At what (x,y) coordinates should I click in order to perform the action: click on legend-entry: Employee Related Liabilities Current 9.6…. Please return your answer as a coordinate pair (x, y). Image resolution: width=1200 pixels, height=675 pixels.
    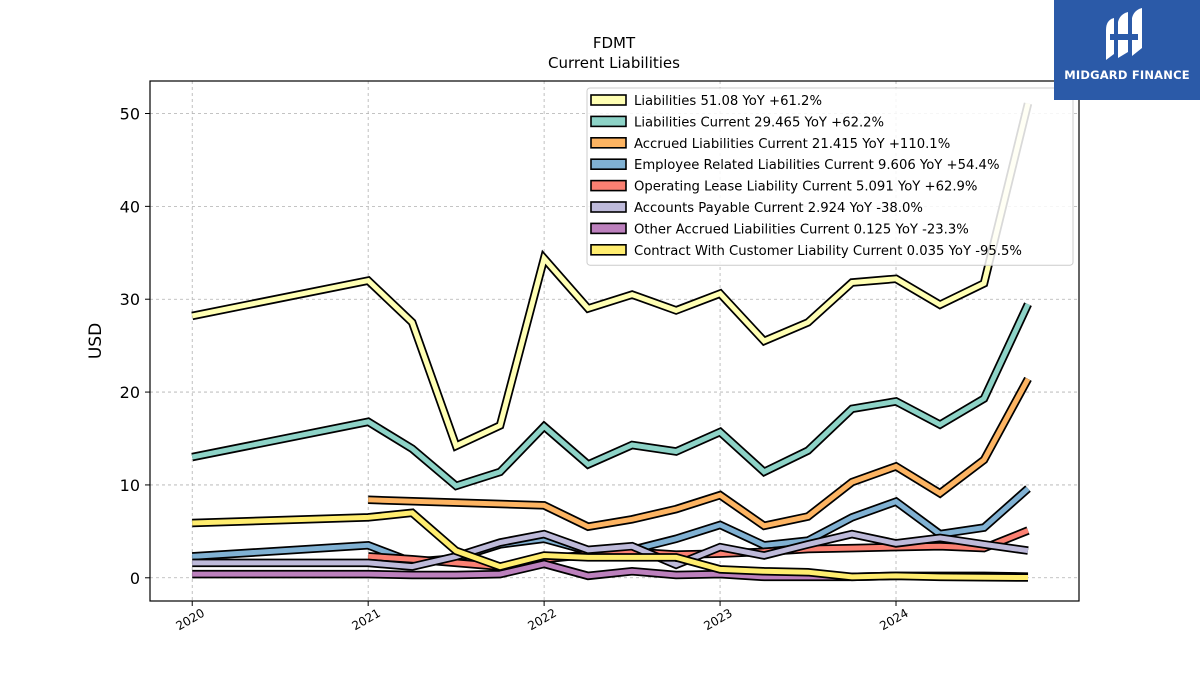
    Looking at the image, I should click on (816, 165).